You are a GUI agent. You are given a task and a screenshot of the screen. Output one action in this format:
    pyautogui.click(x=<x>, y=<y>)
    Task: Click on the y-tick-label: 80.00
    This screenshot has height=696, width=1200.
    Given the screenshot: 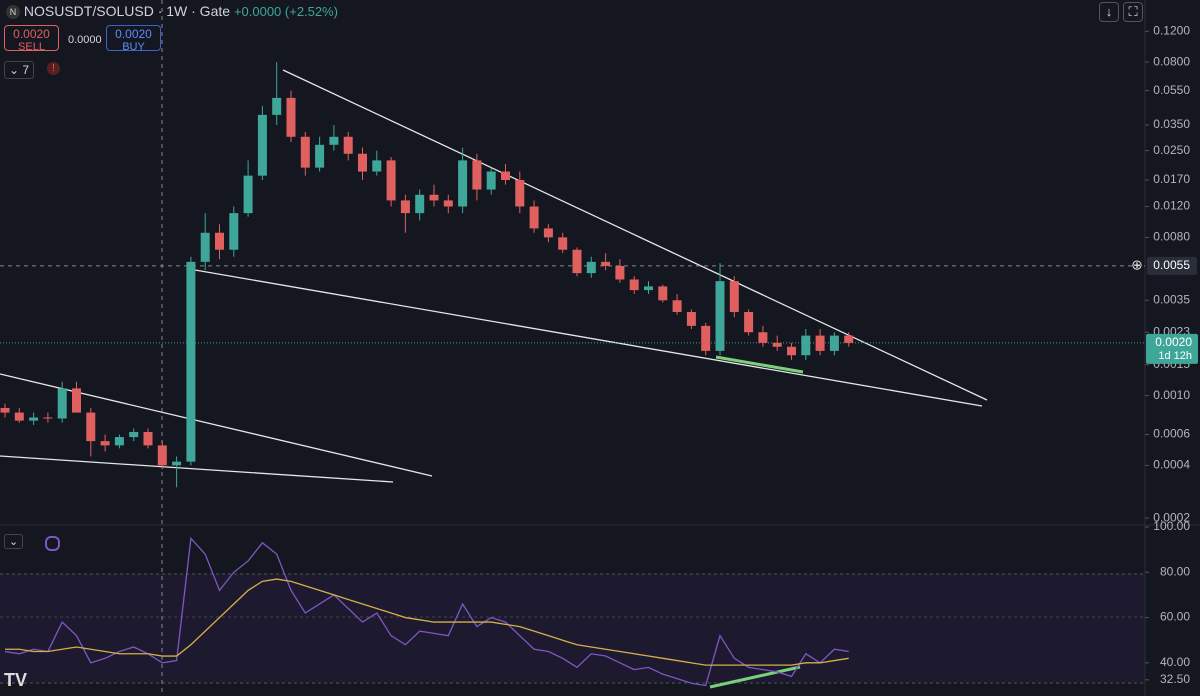 What is the action you would take?
    pyautogui.click(x=1175, y=571)
    